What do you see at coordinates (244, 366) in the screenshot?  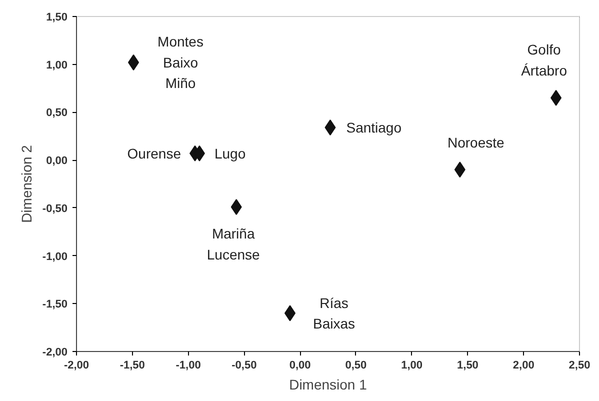 I see `x-tick-label: -0,50` at bounding box center [244, 366].